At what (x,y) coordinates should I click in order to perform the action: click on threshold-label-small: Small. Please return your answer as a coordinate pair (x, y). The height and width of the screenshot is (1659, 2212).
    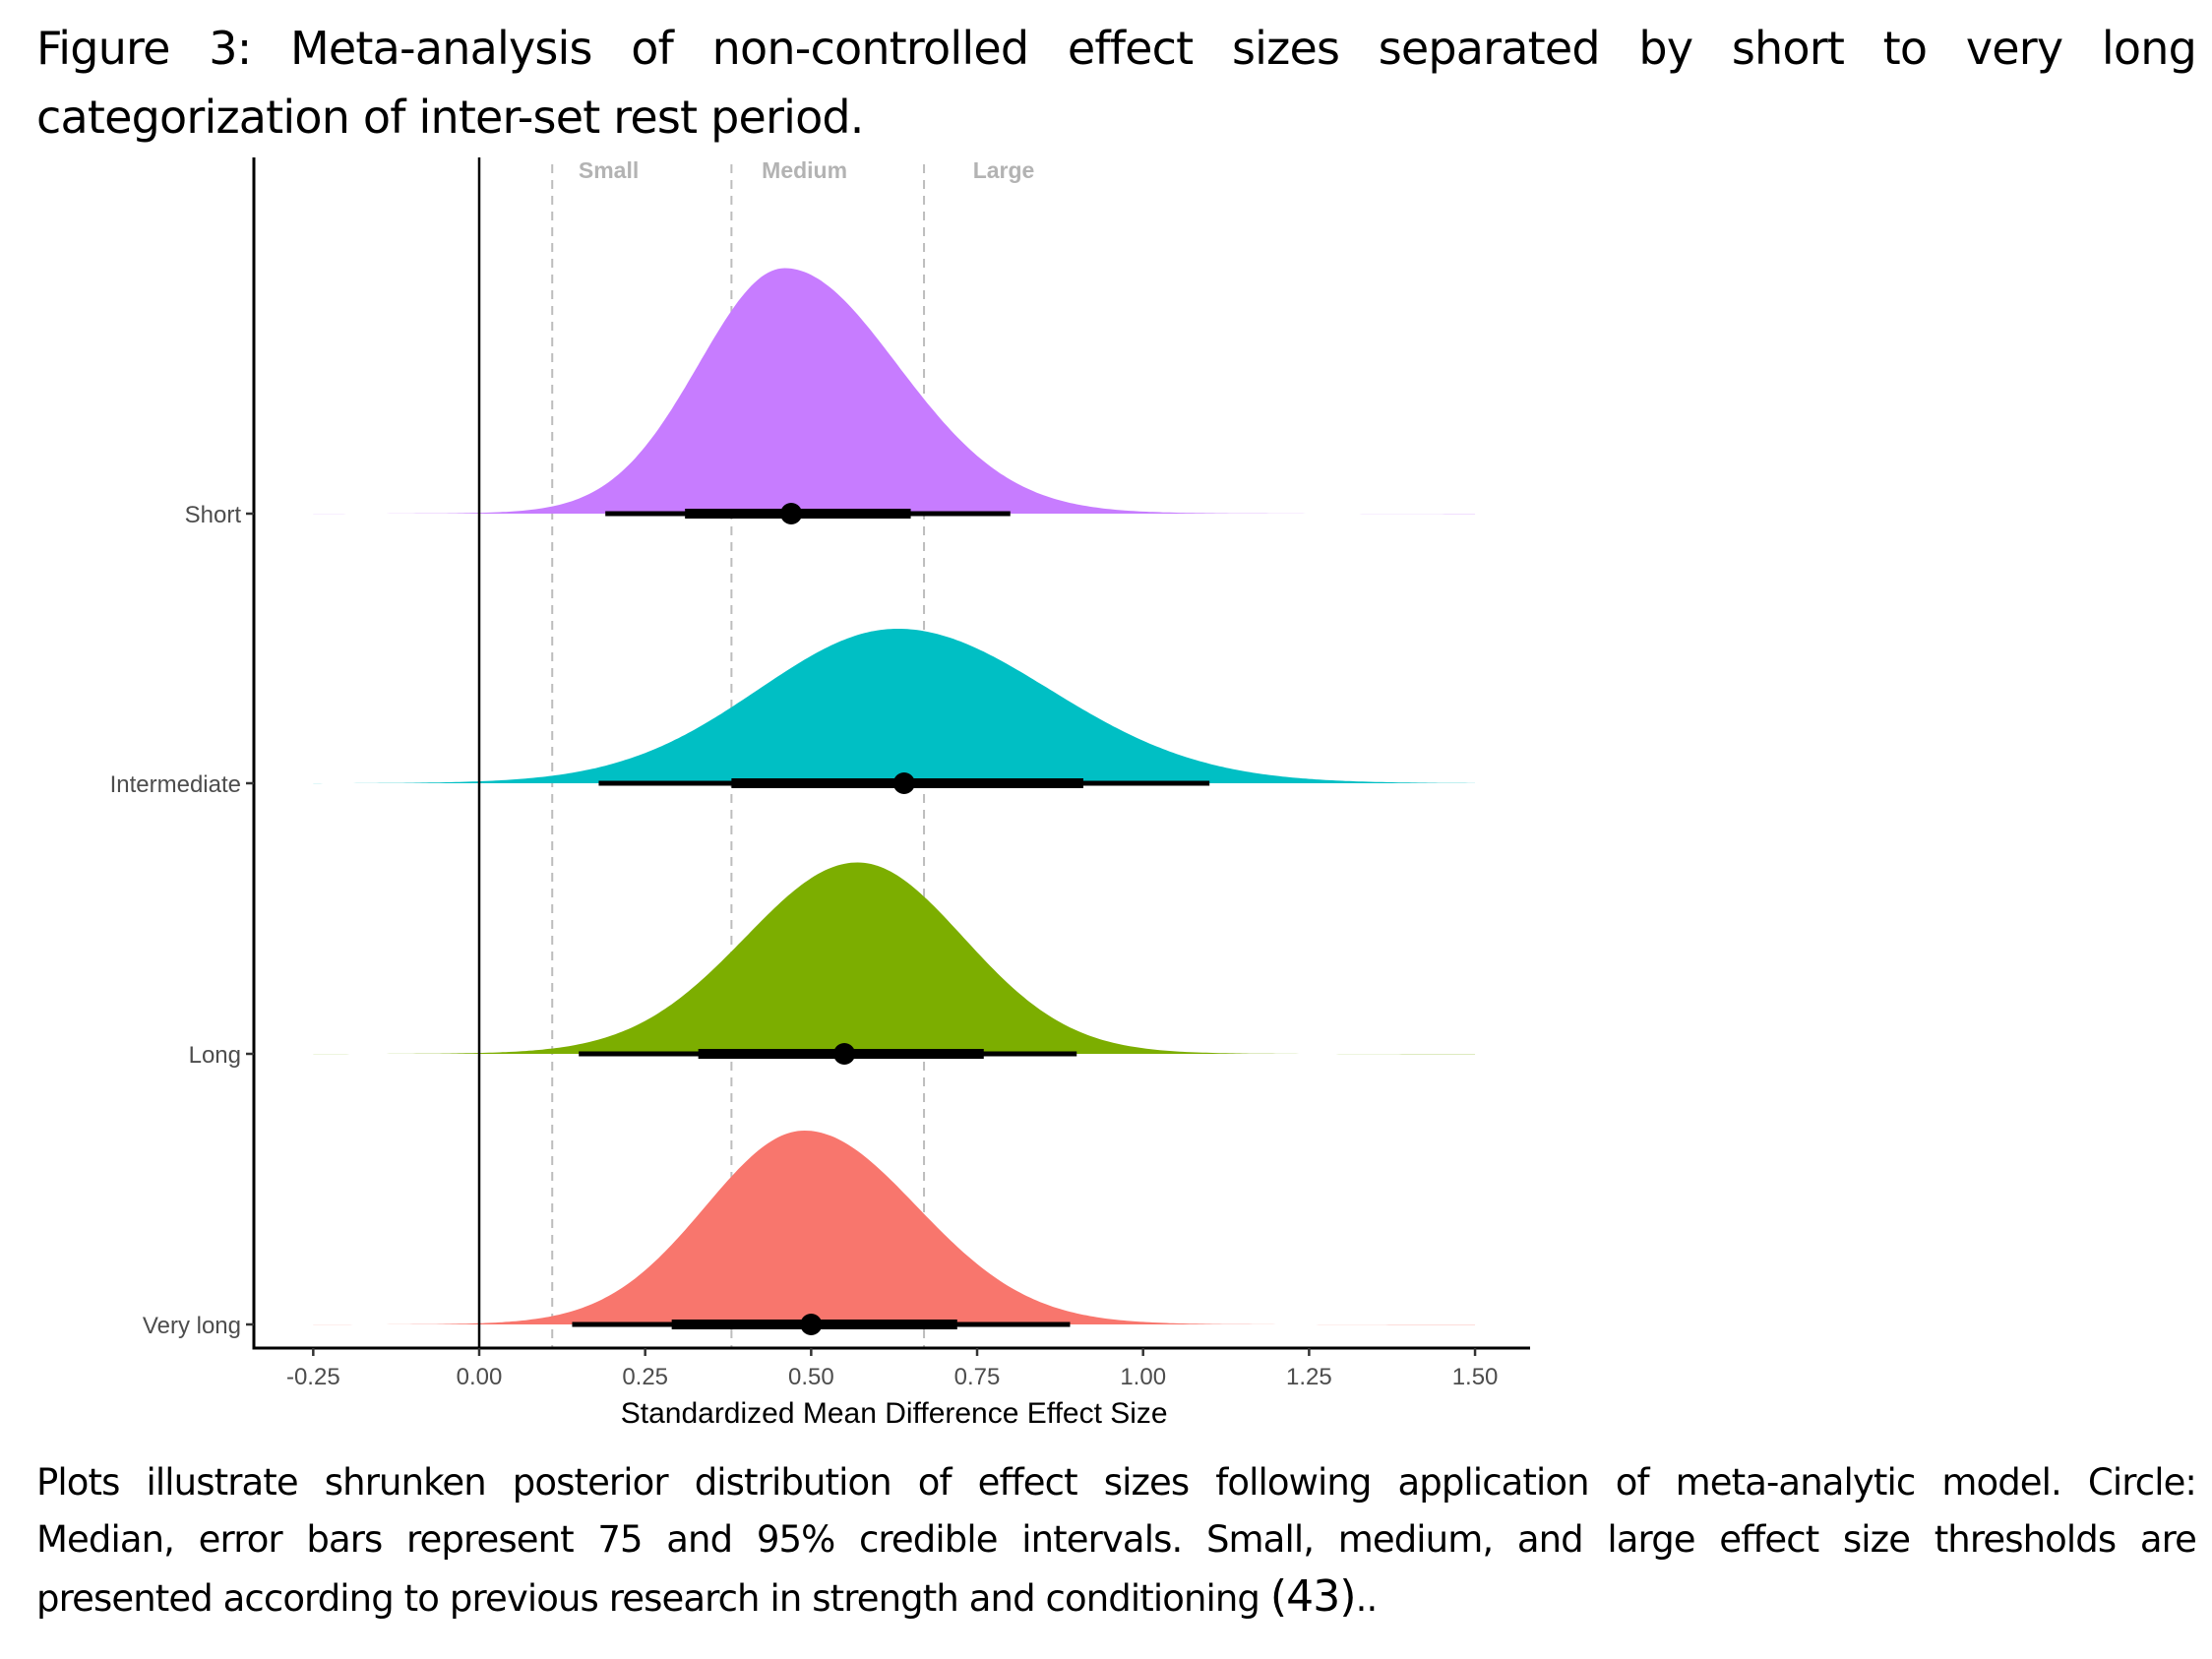
    Looking at the image, I should click on (609, 170).